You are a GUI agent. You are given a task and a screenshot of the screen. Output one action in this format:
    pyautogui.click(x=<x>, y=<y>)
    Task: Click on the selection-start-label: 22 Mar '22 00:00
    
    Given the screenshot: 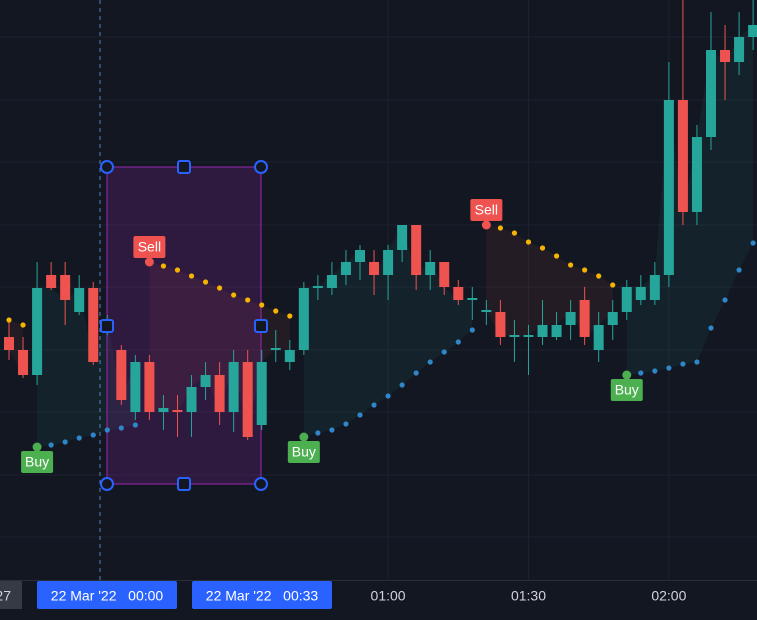 What is the action you would take?
    pyautogui.click(x=107, y=596)
    